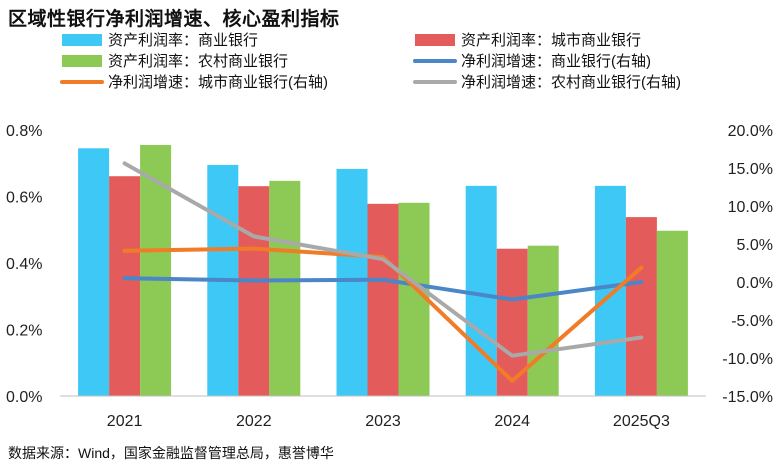 This screenshot has width=780, height=467. What do you see at coordinates (571, 82) in the screenshot?
I see `legend-label-6: 净利润增速：农村商业银行(右轴)` at bounding box center [571, 82].